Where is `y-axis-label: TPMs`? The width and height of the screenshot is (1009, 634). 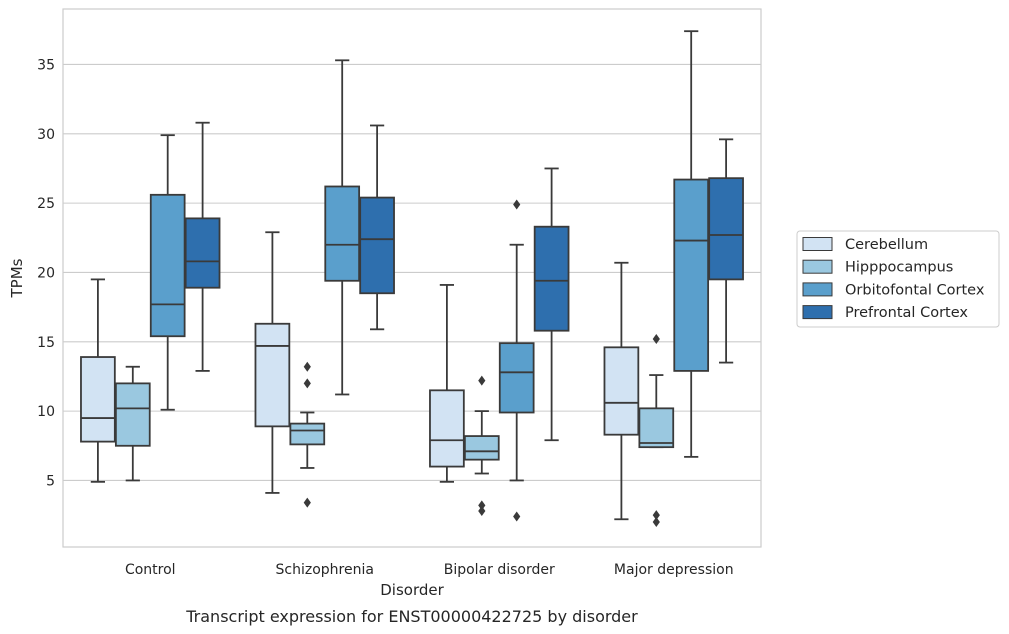
y-axis-label: TPMs is located at coordinates (17, 278).